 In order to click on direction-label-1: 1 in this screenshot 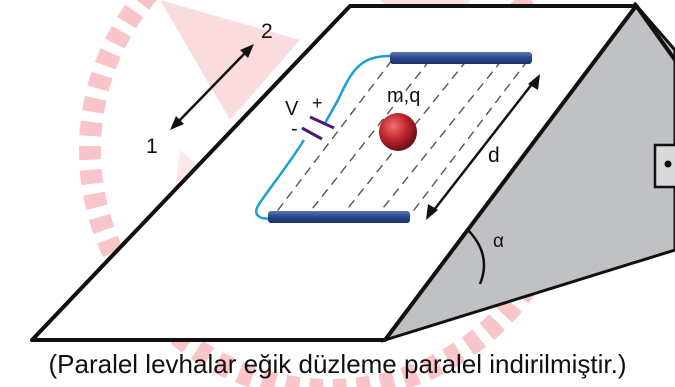, I will do `click(152, 146)`.